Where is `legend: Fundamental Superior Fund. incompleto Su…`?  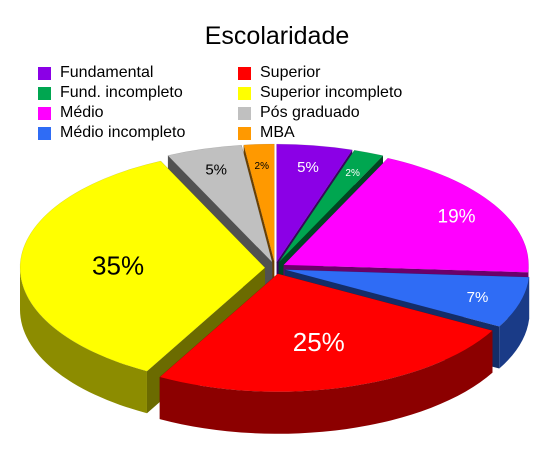
legend: Fundamental Superior Fund. incompleto Su… is located at coordinates (248, 103).